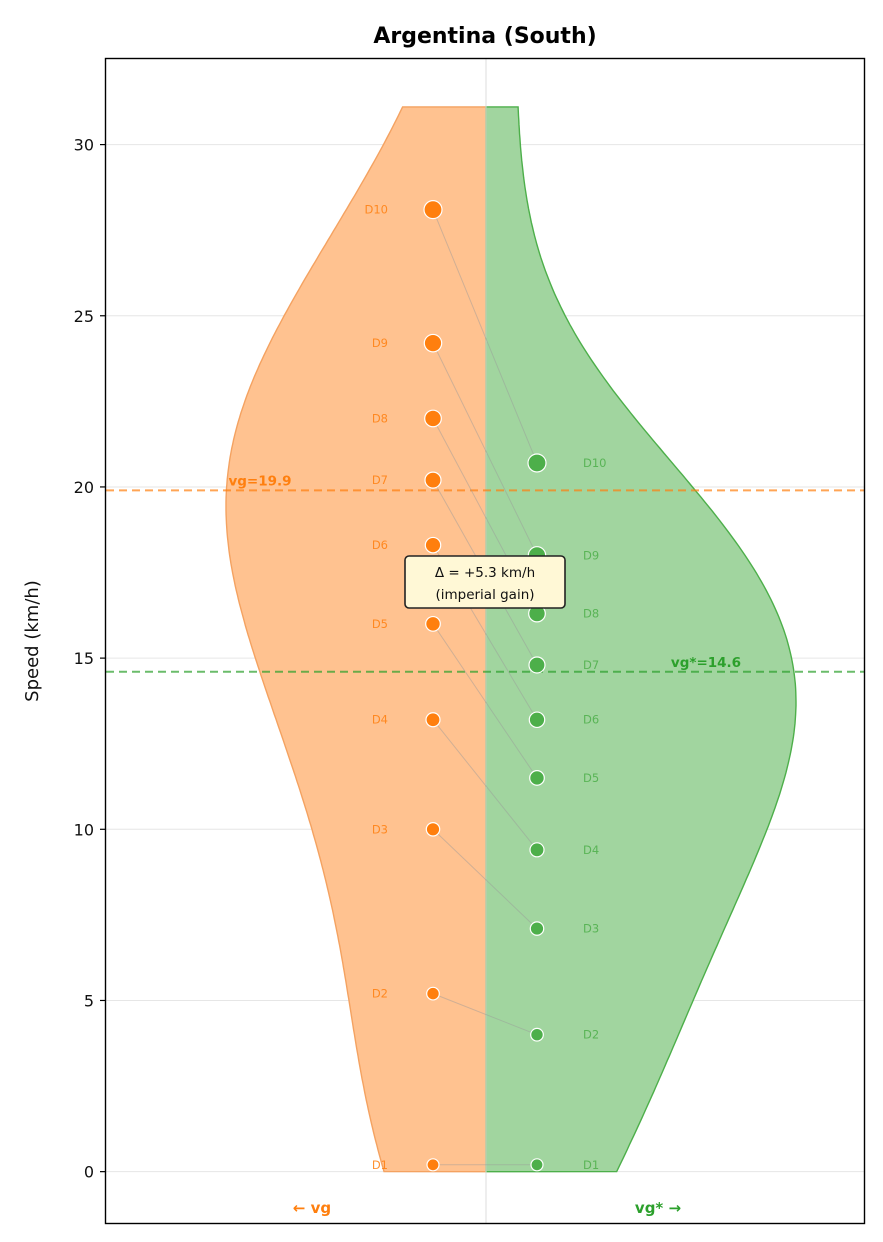  What do you see at coordinates (591, 1035) in the screenshot?
I see `right-decile-label: D2` at bounding box center [591, 1035].